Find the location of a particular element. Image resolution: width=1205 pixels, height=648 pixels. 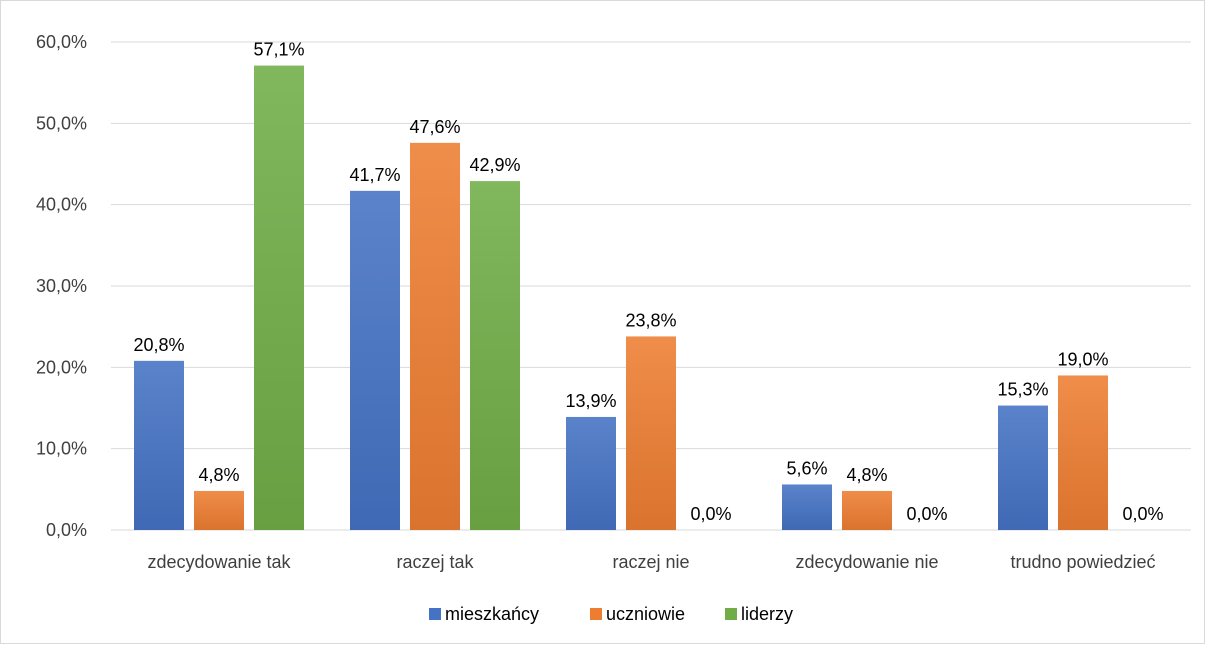

y-tick-label: 0,0% is located at coordinates (66, 530).